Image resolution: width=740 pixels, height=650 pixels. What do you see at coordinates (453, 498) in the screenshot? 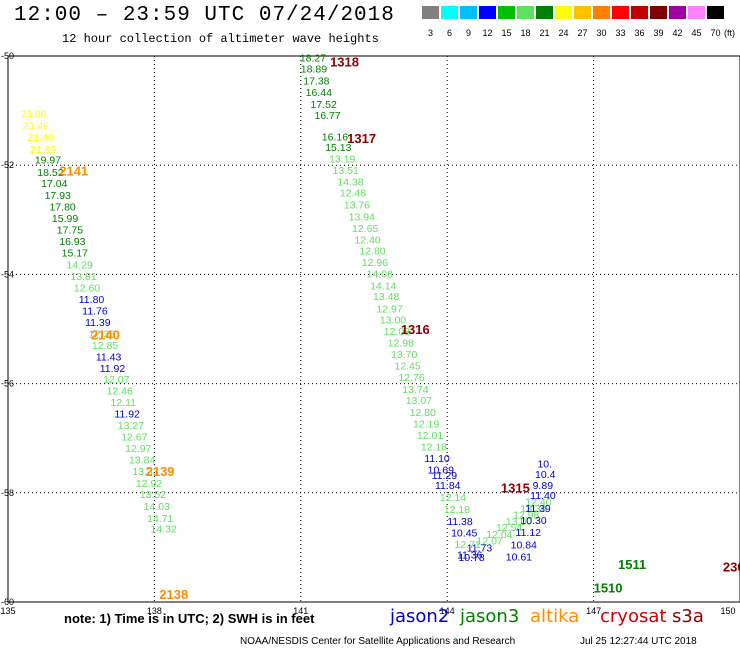
I see `swh-value: 12.14` at bounding box center [453, 498].